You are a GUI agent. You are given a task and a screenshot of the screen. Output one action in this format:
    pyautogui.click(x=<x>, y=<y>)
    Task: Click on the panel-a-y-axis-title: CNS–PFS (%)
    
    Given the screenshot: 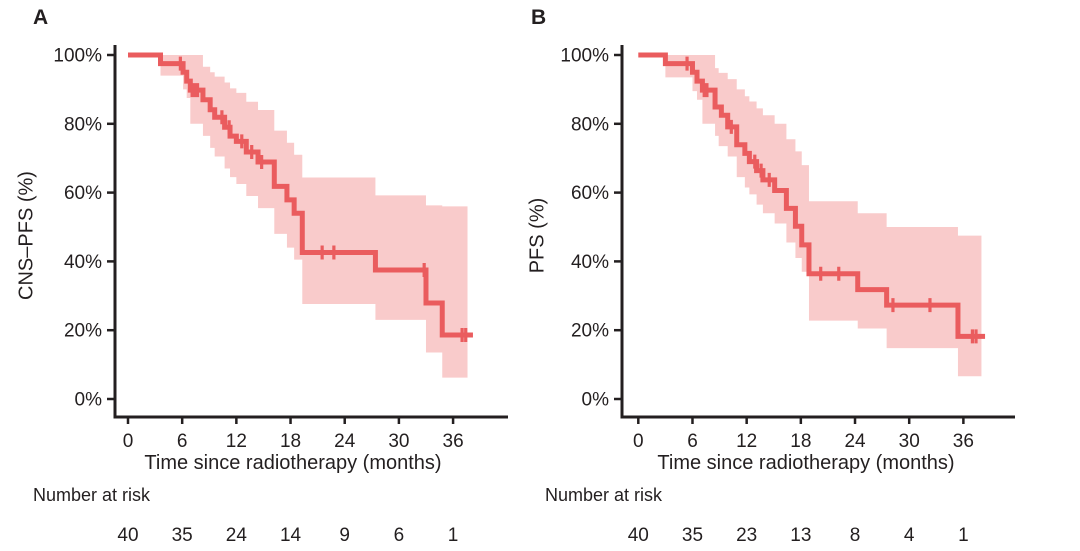 What is the action you would take?
    pyautogui.click(x=26, y=235)
    